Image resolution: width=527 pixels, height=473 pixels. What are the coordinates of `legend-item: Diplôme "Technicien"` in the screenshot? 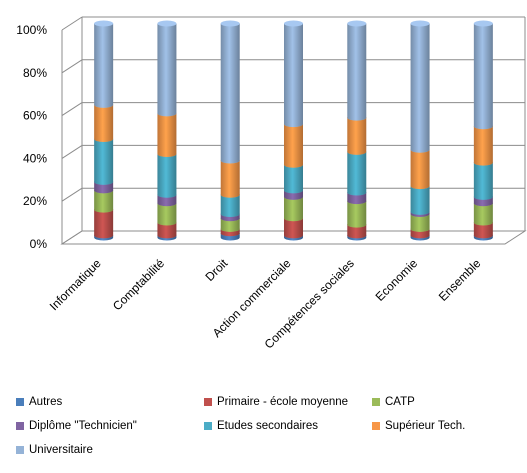 It's located at (76, 426).